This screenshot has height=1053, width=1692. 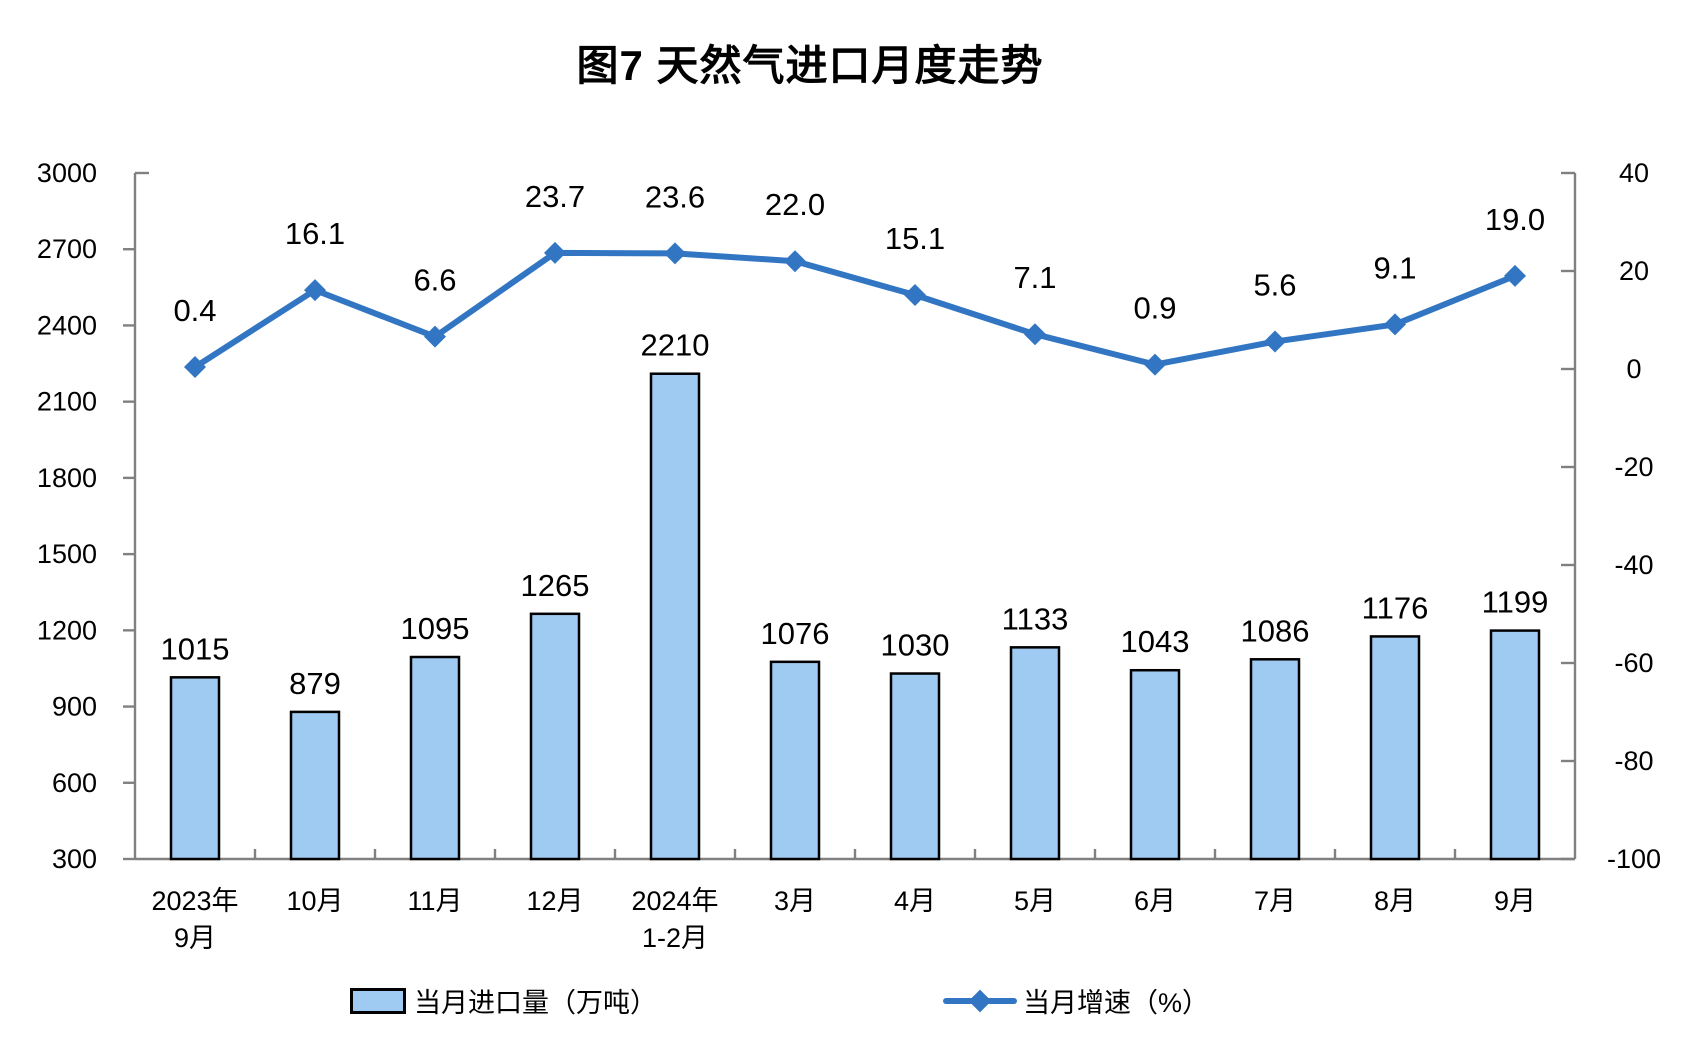 What do you see at coordinates (1035, 618) in the screenshot?
I see `bar-value-label: 1133` at bounding box center [1035, 618].